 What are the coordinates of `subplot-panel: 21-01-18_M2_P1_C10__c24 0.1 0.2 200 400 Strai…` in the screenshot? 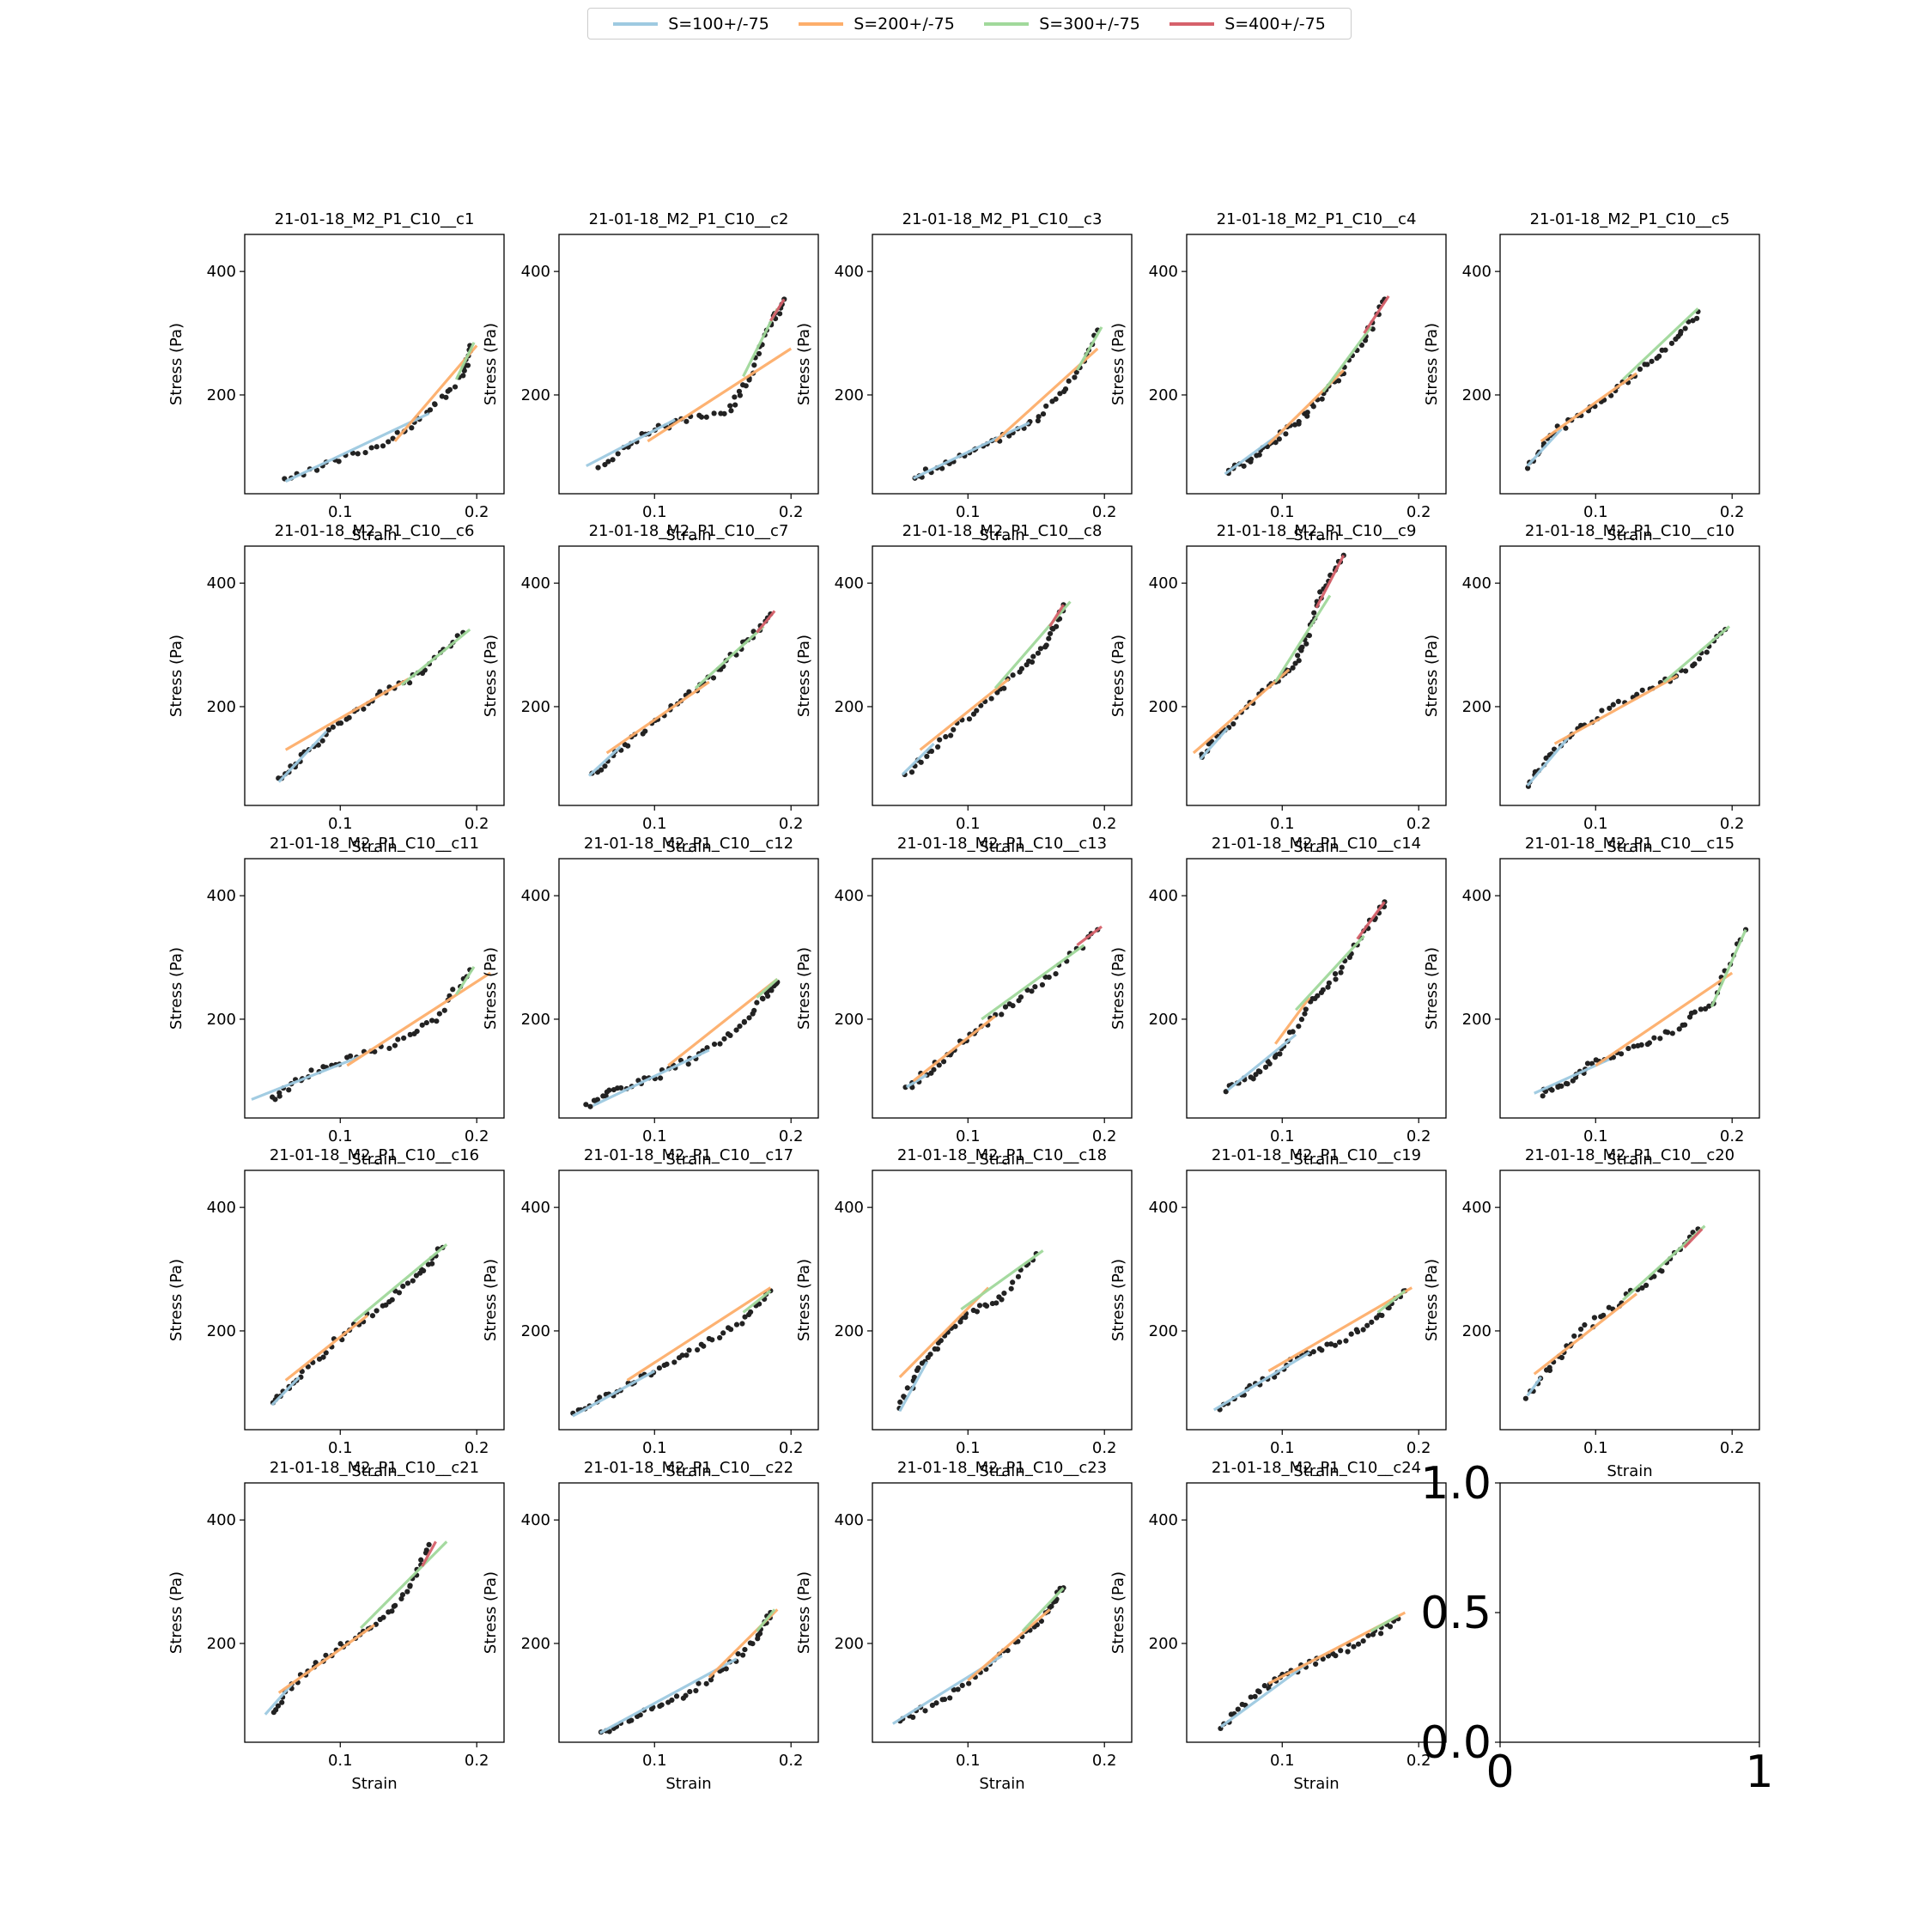 It's located at (1278, 1626).